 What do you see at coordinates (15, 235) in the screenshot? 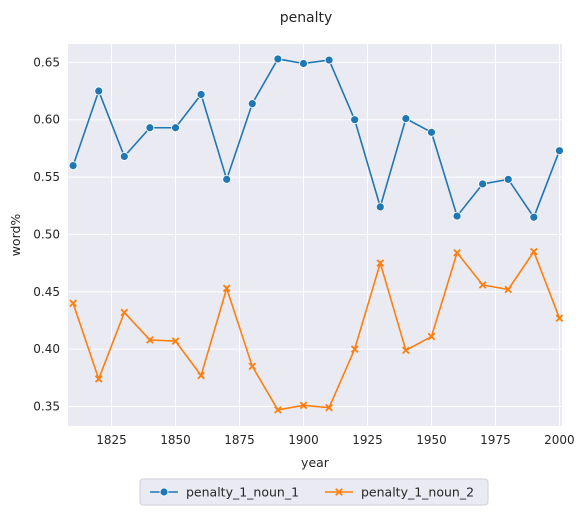
I see `y-axis-label: word%` at bounding box center [15, 235].